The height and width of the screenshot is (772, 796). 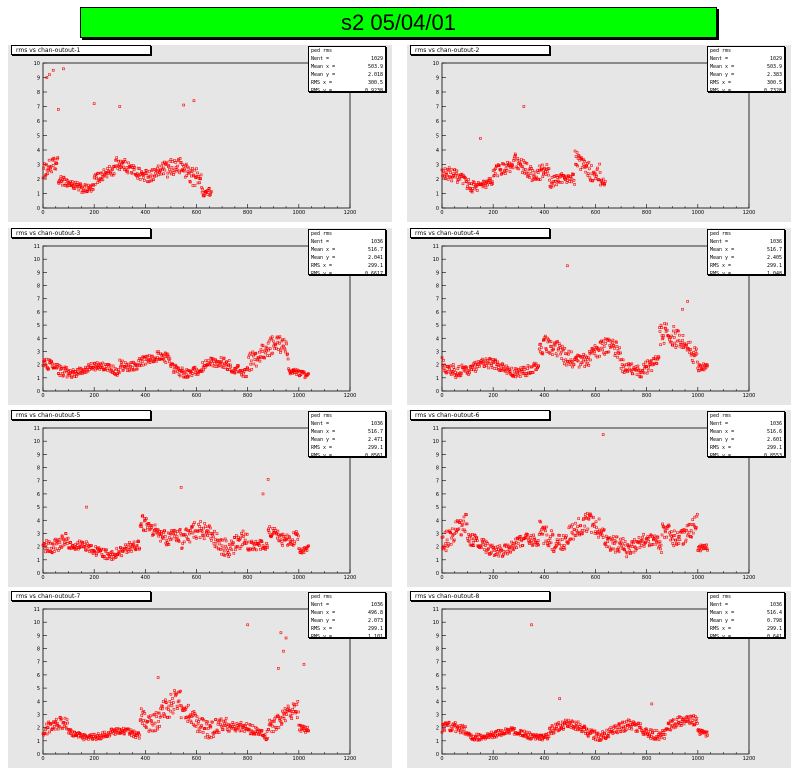 I want to click on x-tick-label: 0, so click(x=42, y=213).